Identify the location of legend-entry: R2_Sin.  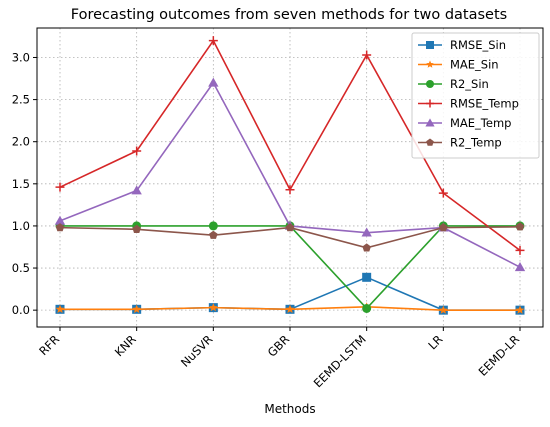
(453, 84).